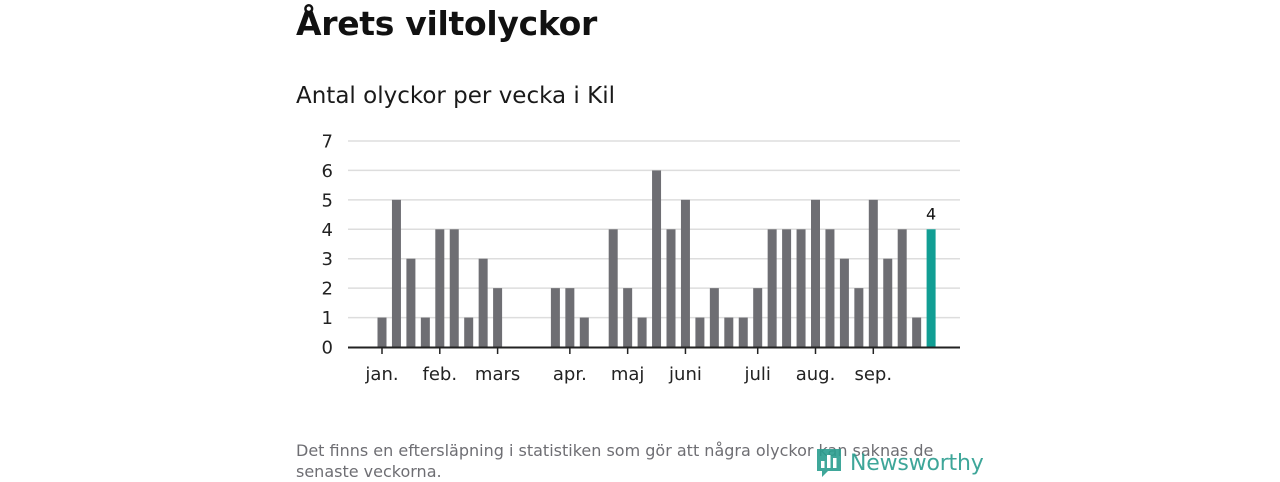  I want to click on x-tick-label: maj, so click(628, 374).